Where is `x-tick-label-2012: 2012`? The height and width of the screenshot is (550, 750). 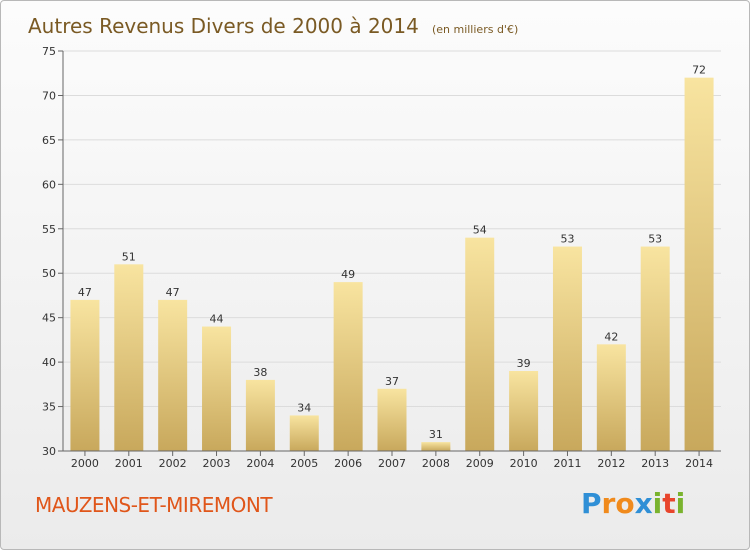 x-tick-label-2012: 2012 is located at coordinates (611, 463).